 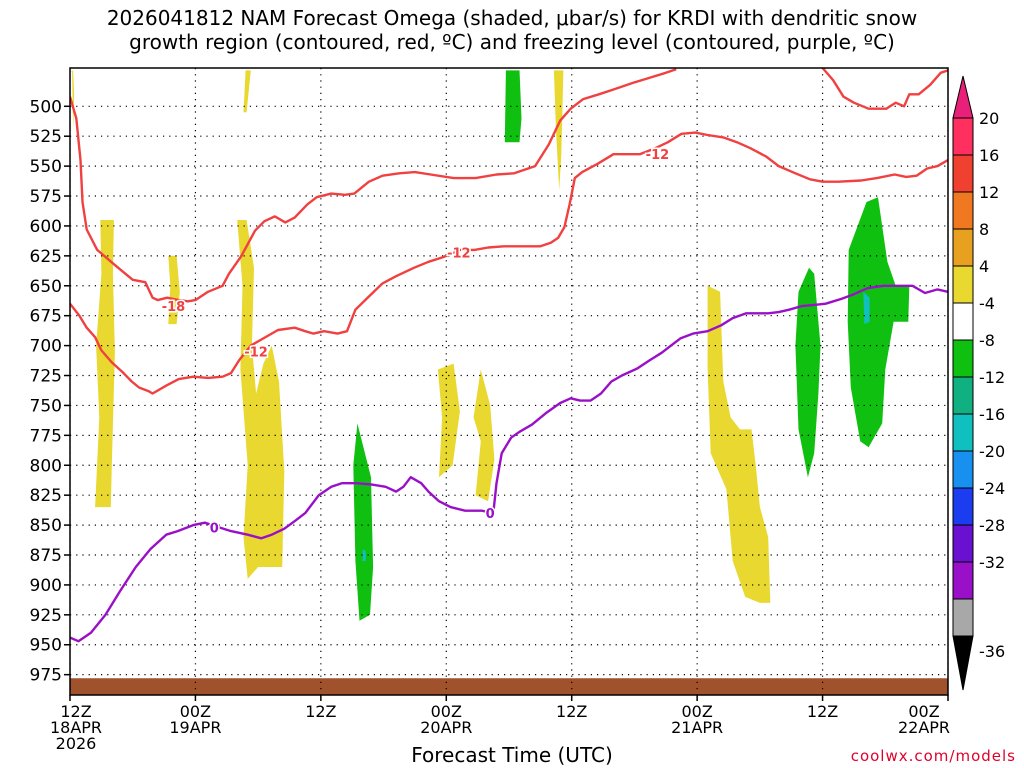 What do you see at coordinates (46, 556) in the screenshot?
I see `y-tick-label: 875` at bounding box center [46, 556].